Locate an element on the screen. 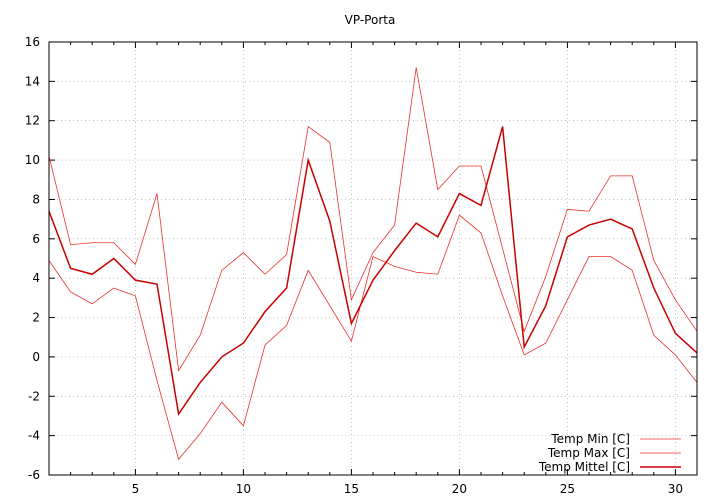 The width and height of the screenshot is (720, 504). legend: Temp Min [C]Temp Max [C]Temp Mittel [C] is located at coordinates (609, 453).